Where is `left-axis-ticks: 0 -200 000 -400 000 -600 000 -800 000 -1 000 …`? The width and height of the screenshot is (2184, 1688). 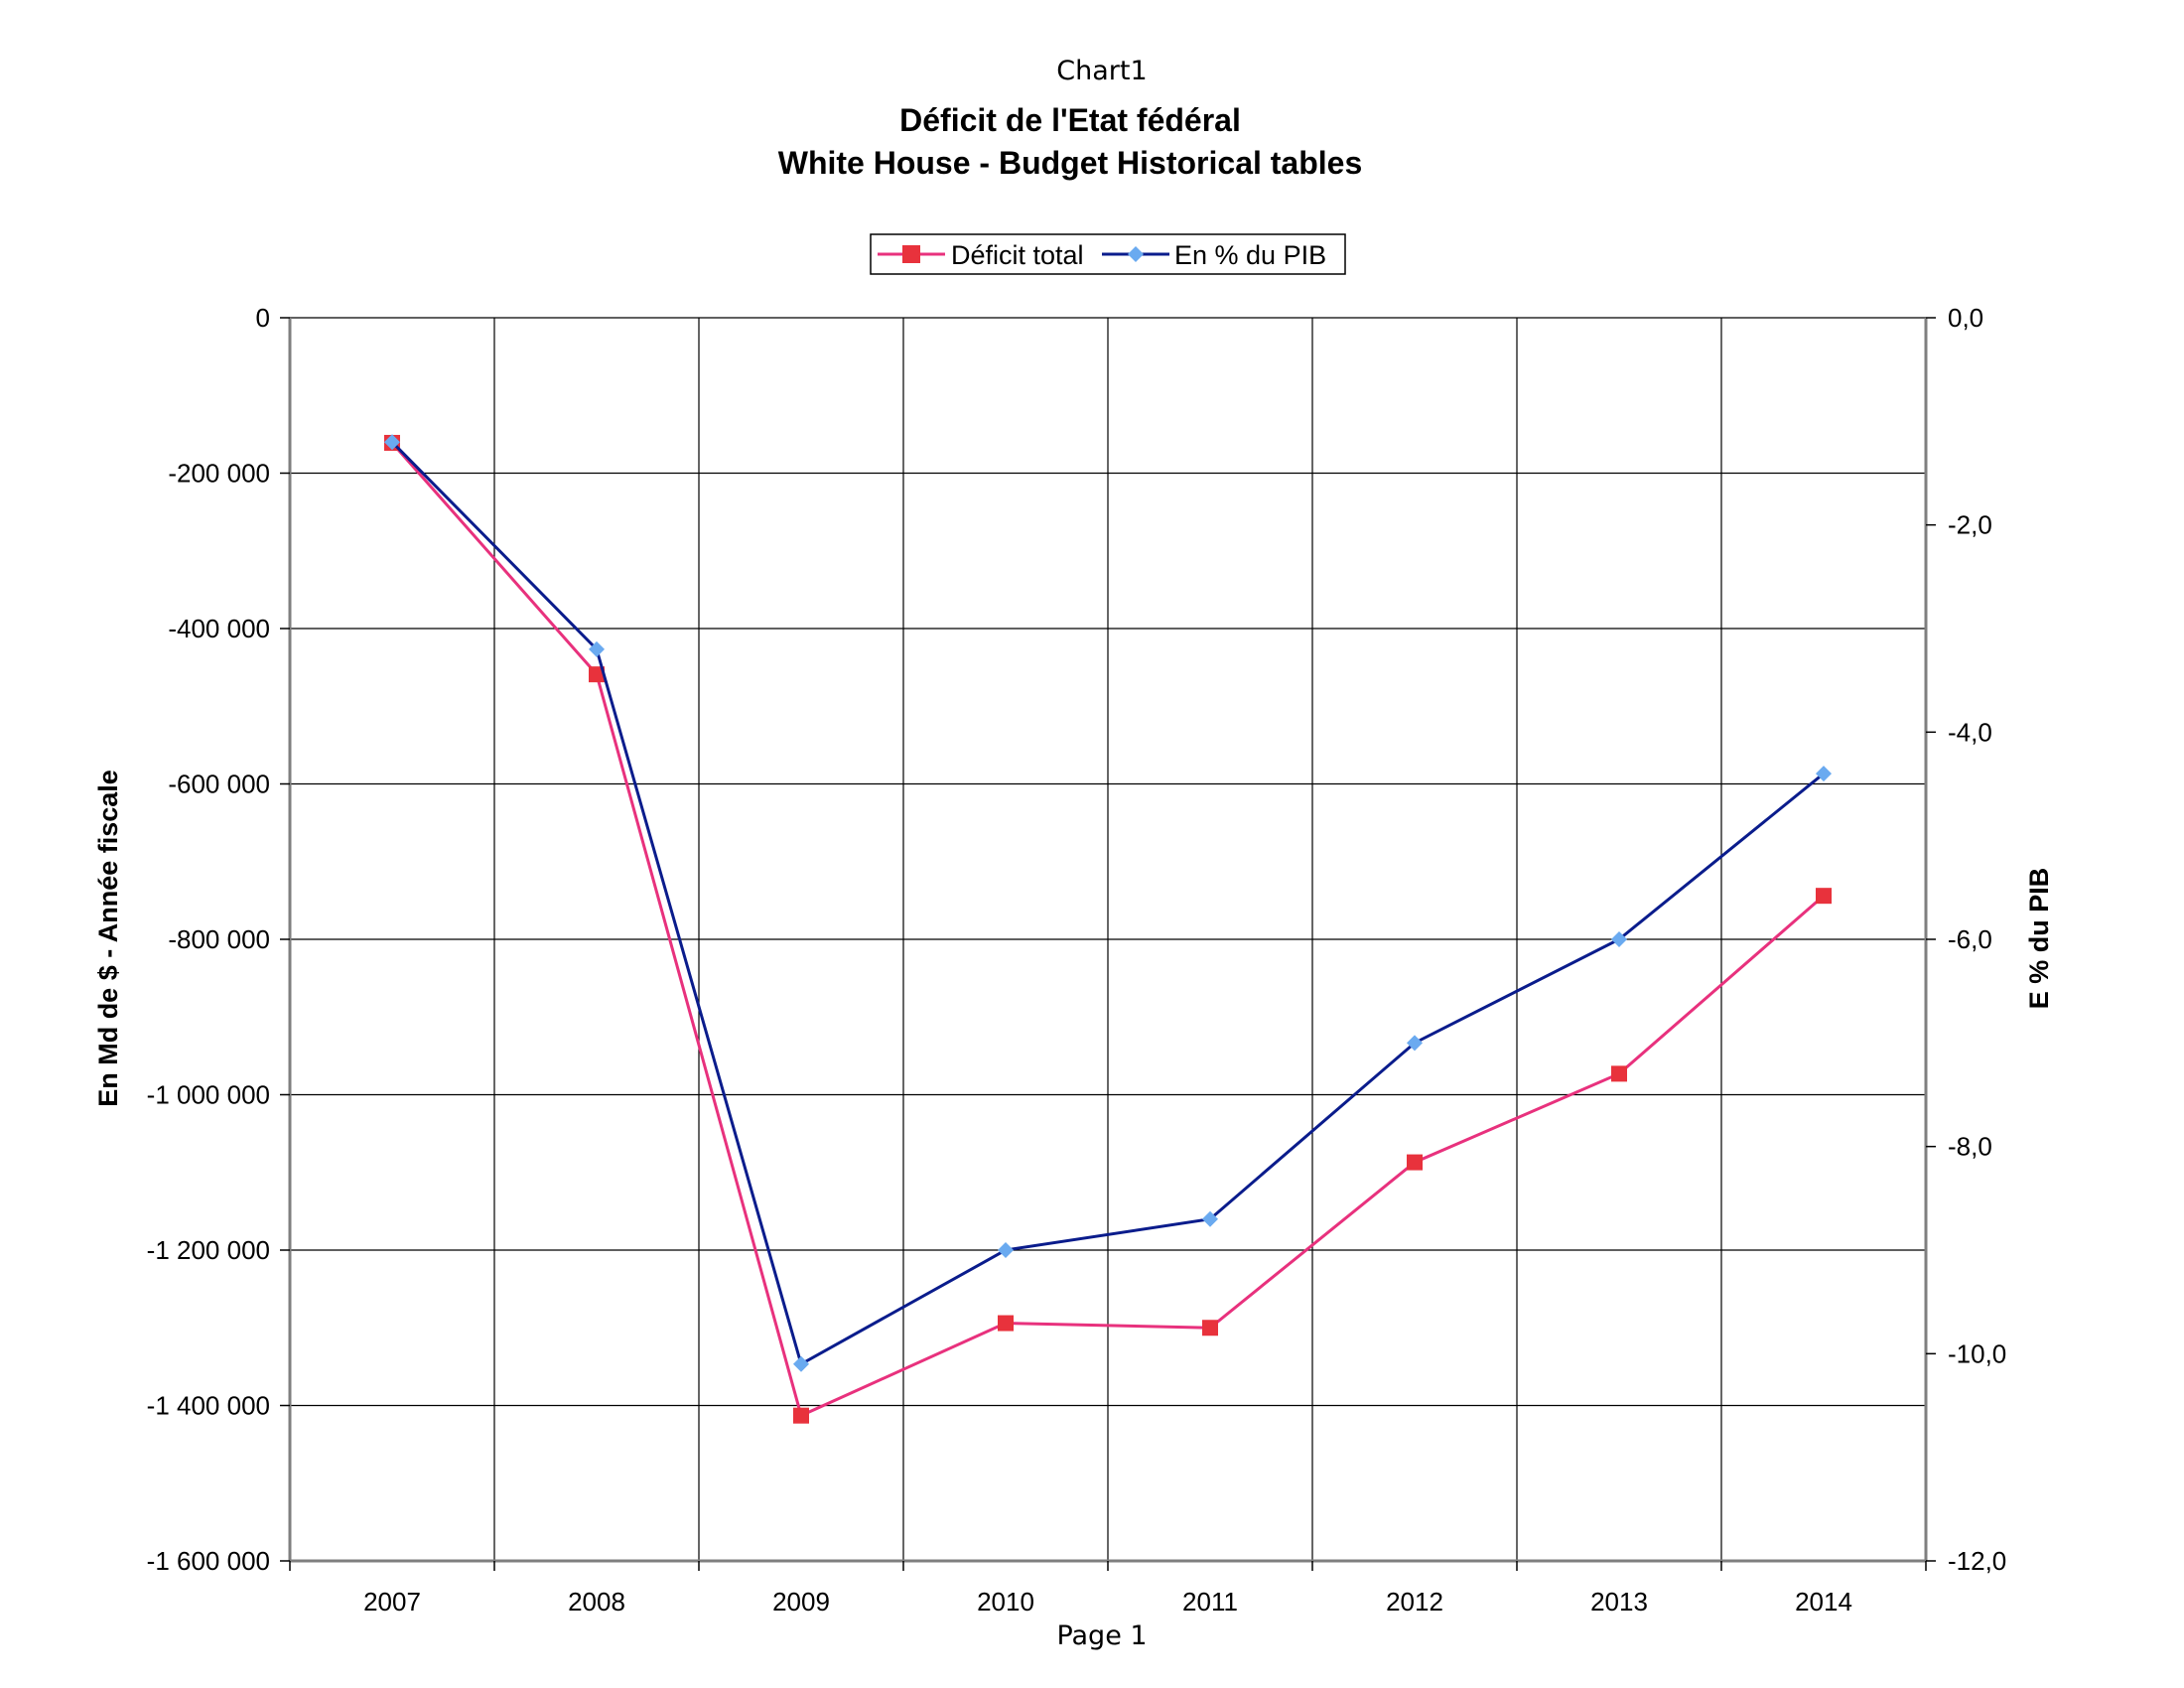
left-axis-ticks: 0 -200 000 -400 000 -600 000 -800 000 -1 000 … is located at coordinates (218, 939).